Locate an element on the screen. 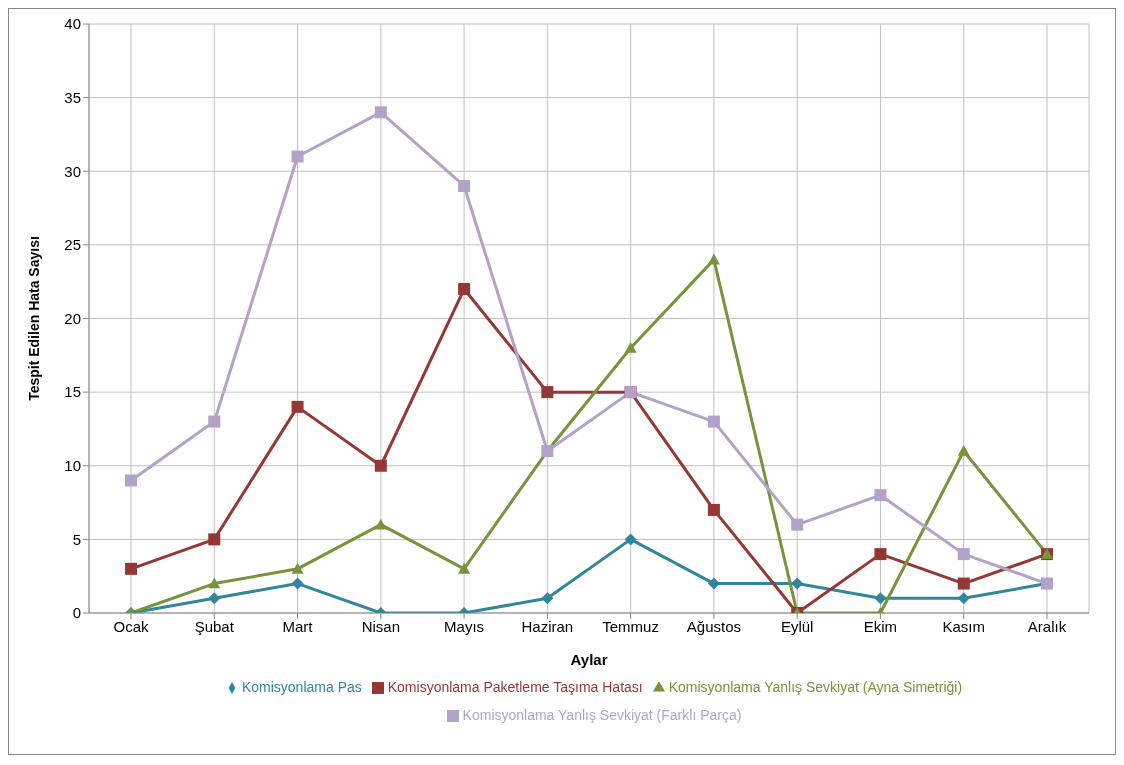 This screenshot has width=1124, height=765. x-tick-label: Nisan is located at coordinates (380, 626).